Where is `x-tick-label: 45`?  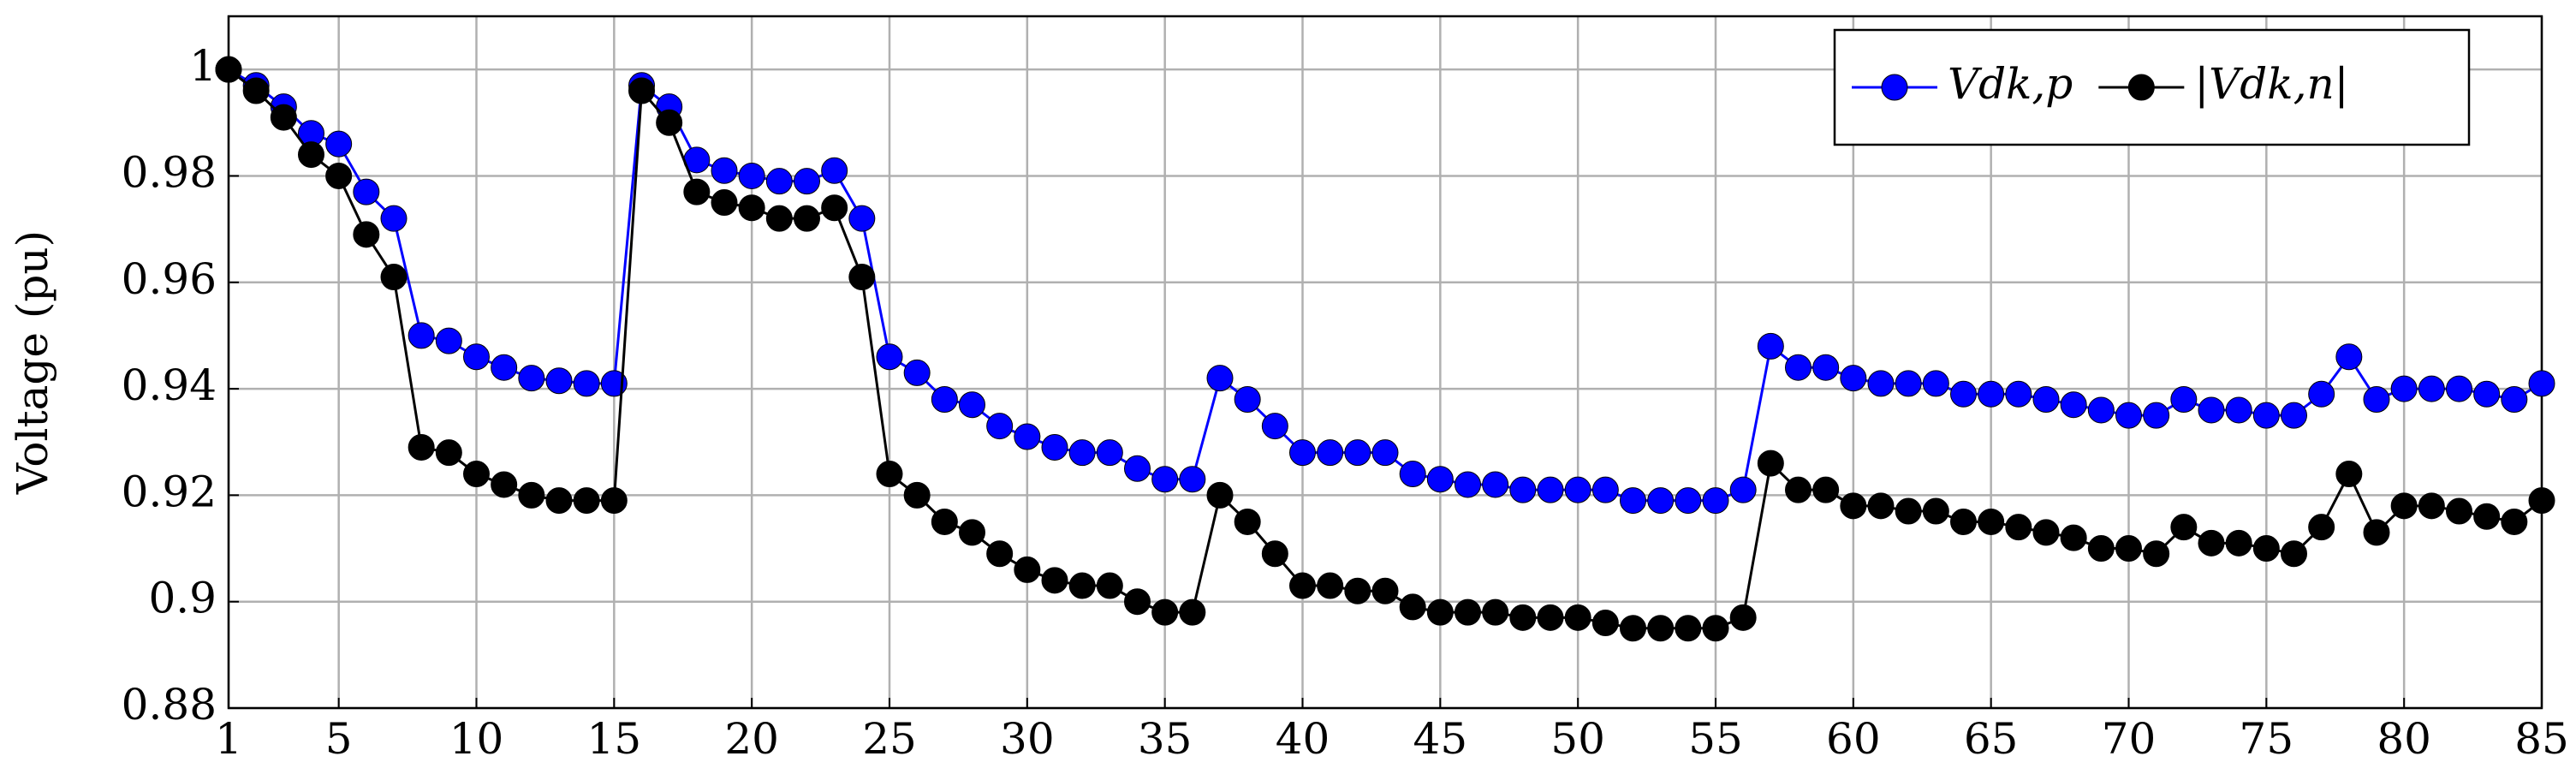
x-tick-label: 45 is located at coordinates (1440, 739).